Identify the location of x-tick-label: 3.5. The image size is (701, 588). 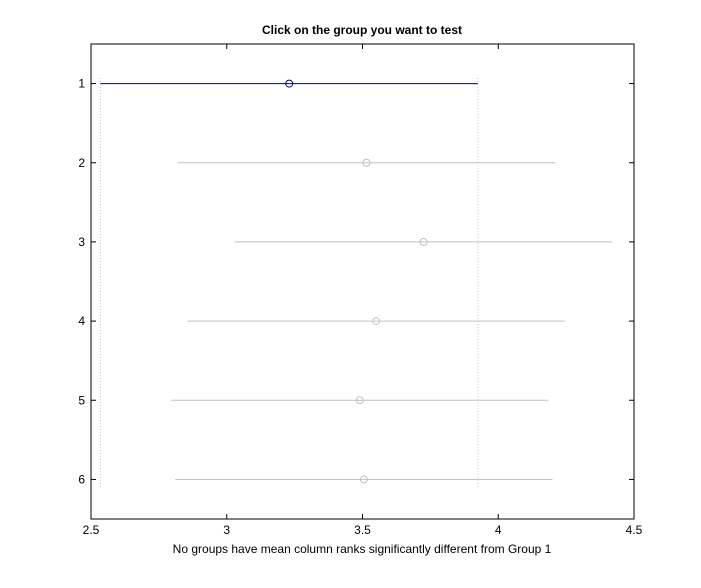
(362, 530).